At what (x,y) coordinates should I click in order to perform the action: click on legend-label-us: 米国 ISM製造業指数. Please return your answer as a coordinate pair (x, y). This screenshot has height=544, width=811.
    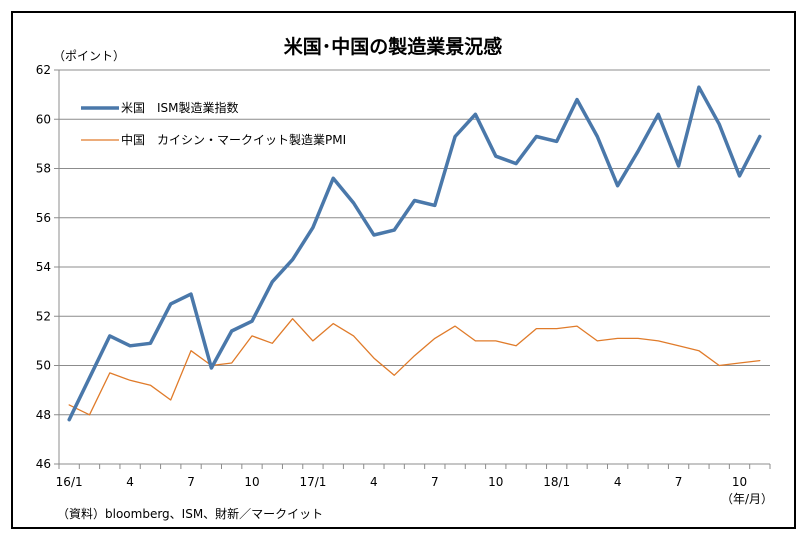
    Looking at the image, I should click on (180, 107).